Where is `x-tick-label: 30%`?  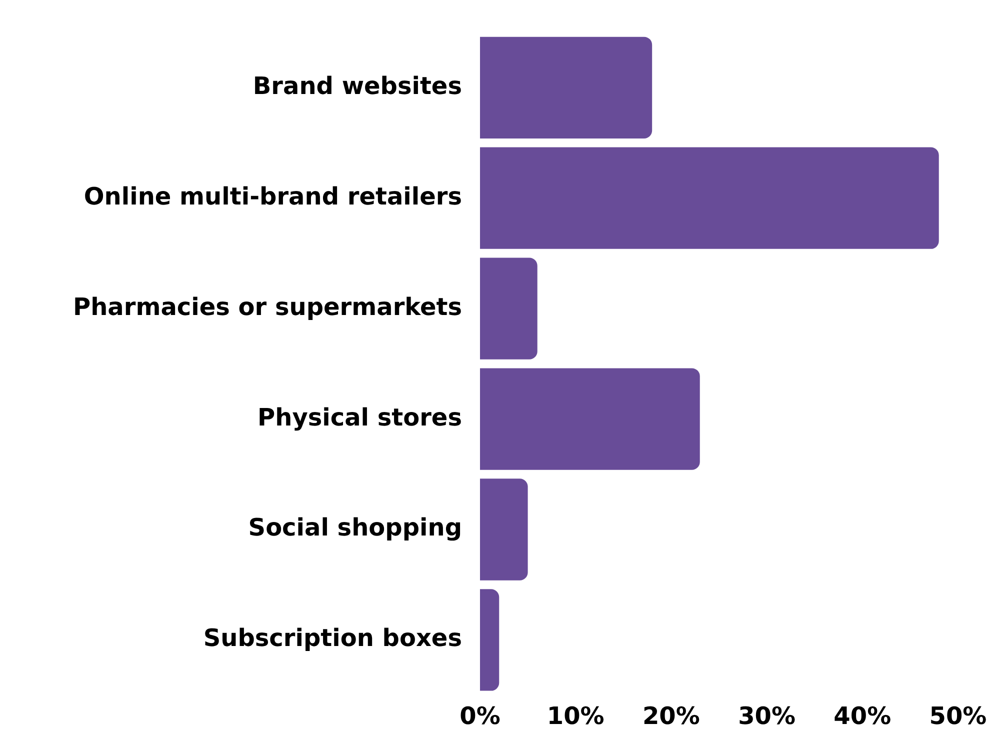
x-tick-label: 30% is located at coordinates (767, 716).